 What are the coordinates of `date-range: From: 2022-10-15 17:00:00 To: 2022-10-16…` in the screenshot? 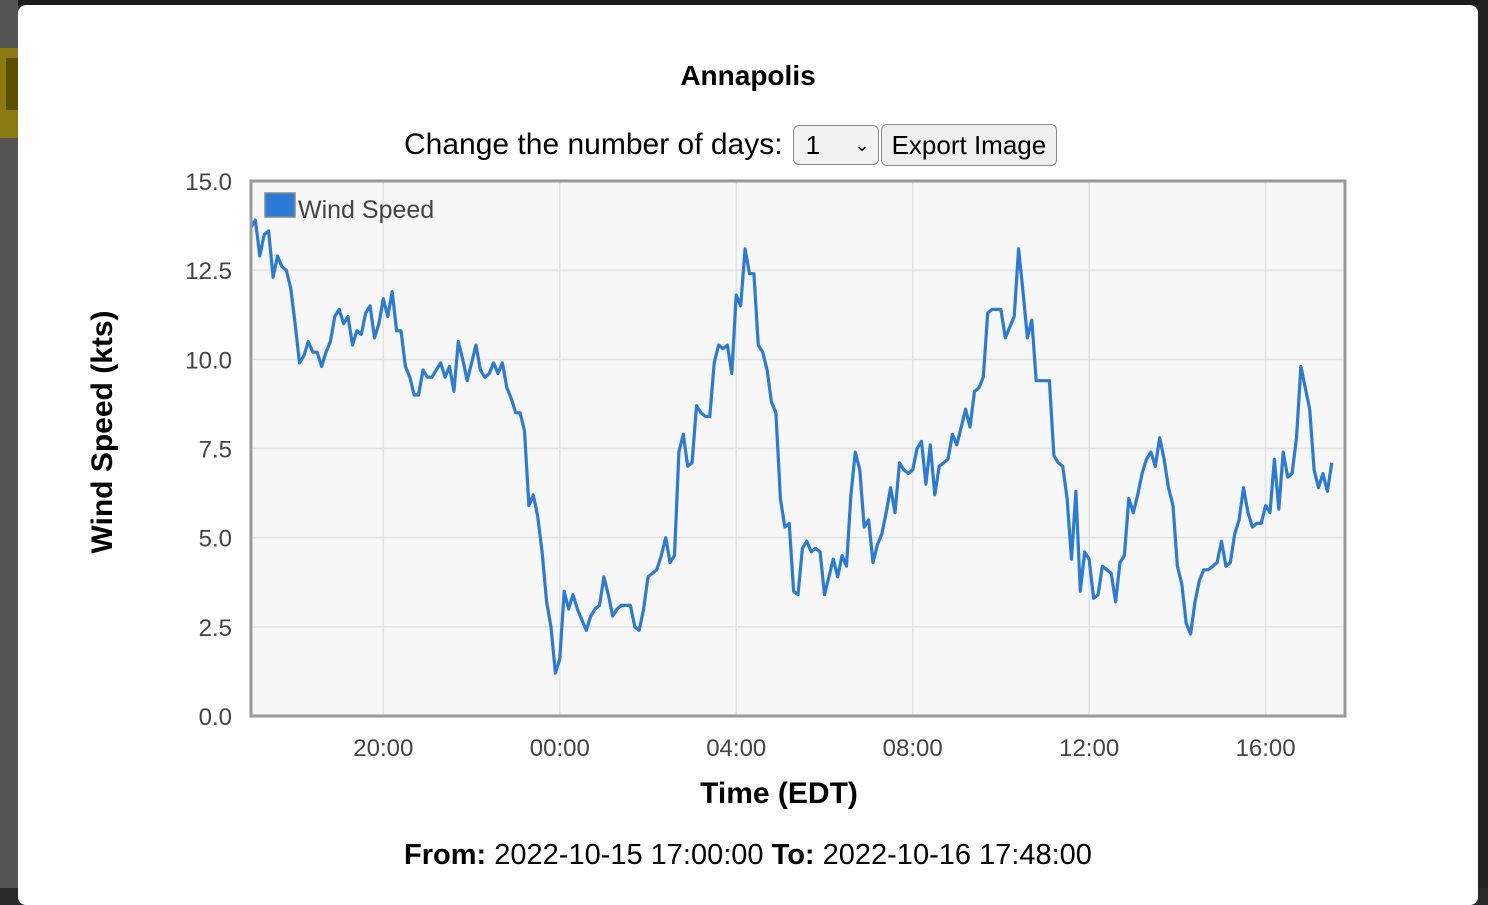 It's located at (748, 855).